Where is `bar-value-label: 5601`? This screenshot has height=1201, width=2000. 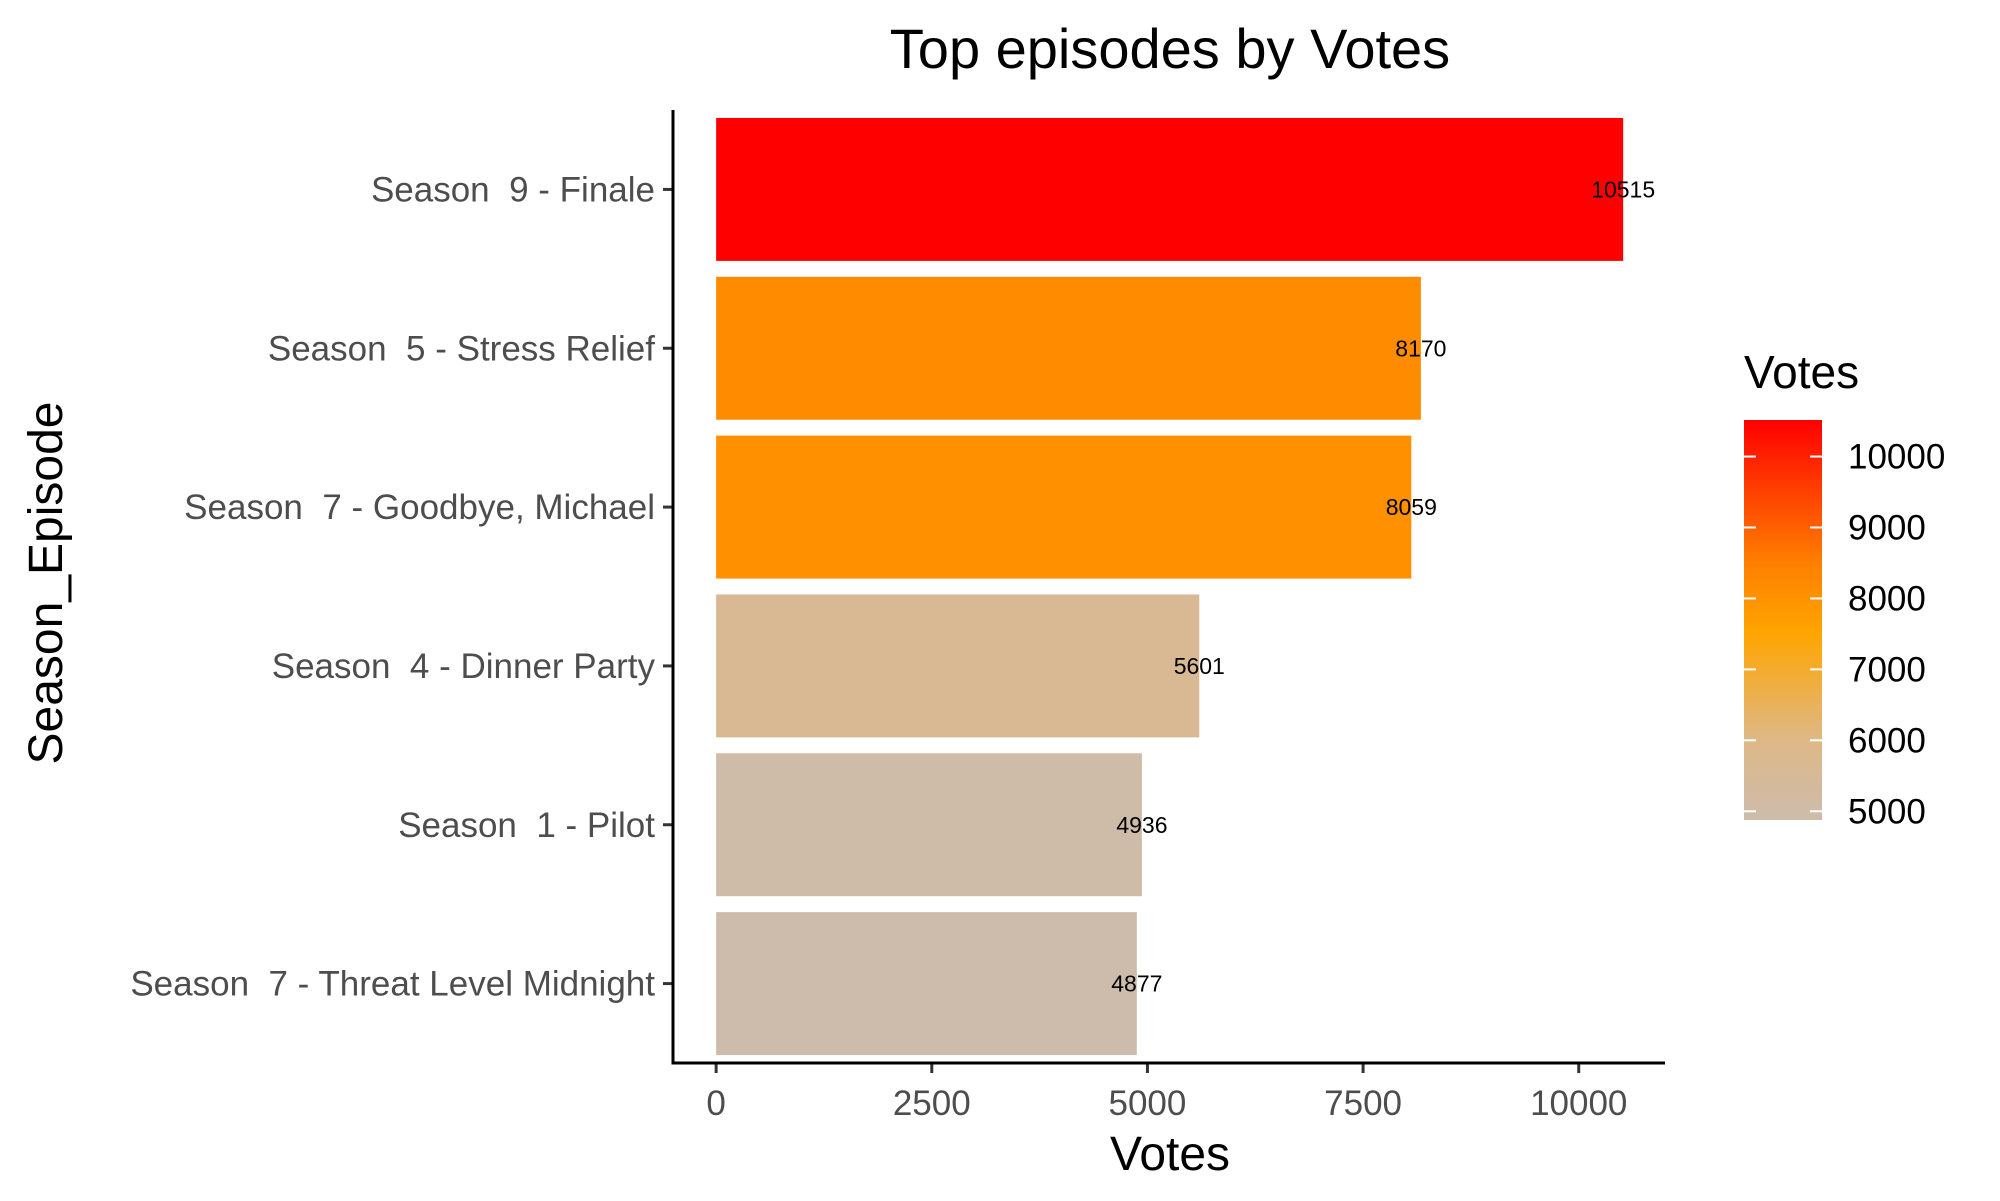 bar-value-label: 5601 is located at coordinates (1199, 666).